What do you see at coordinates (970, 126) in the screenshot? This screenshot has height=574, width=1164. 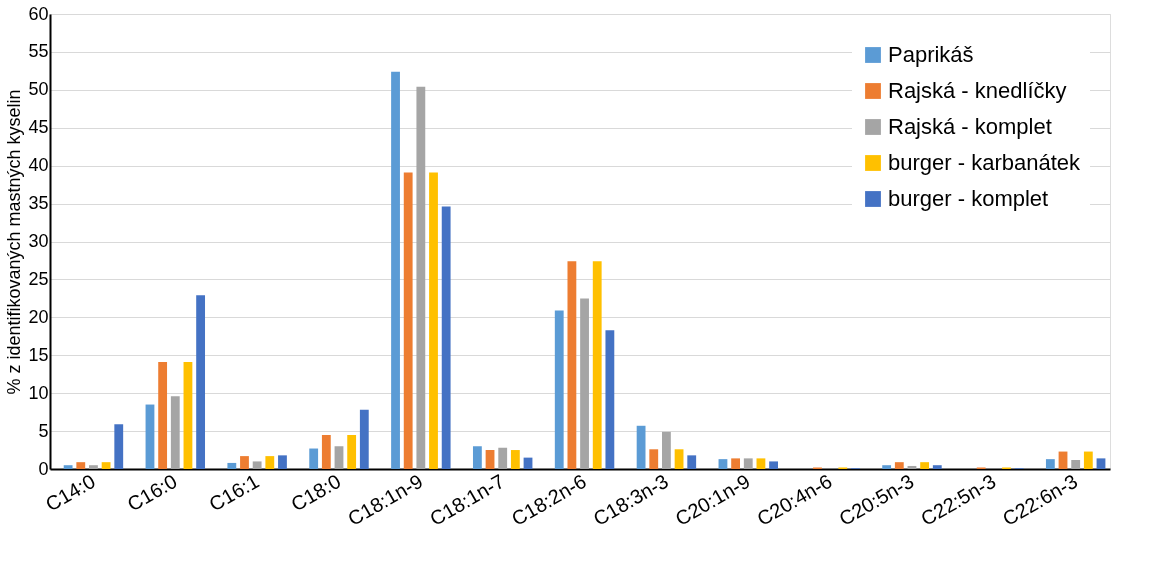 I see `legend-label: Rajská - komplet` at bounding box center [970, 126].